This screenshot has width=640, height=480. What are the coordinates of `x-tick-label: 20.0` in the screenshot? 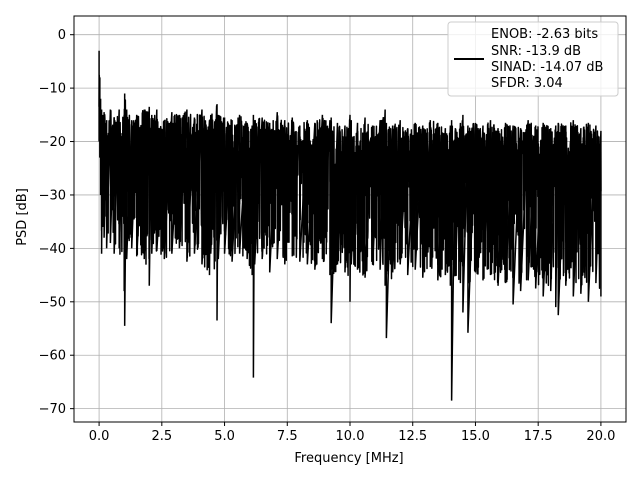 It's located at (600, 436).